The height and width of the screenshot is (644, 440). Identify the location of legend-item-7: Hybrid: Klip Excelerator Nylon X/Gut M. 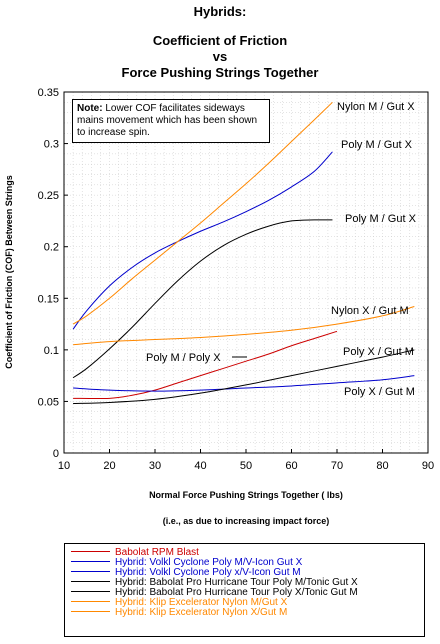
(247, 613).